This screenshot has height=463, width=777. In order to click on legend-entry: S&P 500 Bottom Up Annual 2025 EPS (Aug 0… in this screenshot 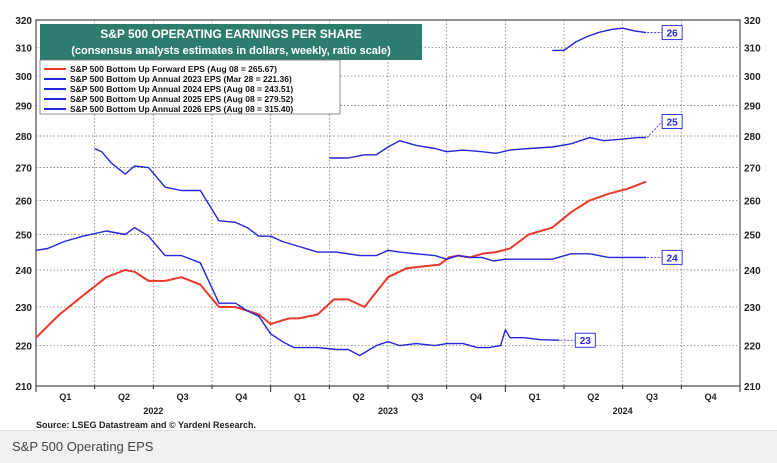, I will do `click(181, 99)`.